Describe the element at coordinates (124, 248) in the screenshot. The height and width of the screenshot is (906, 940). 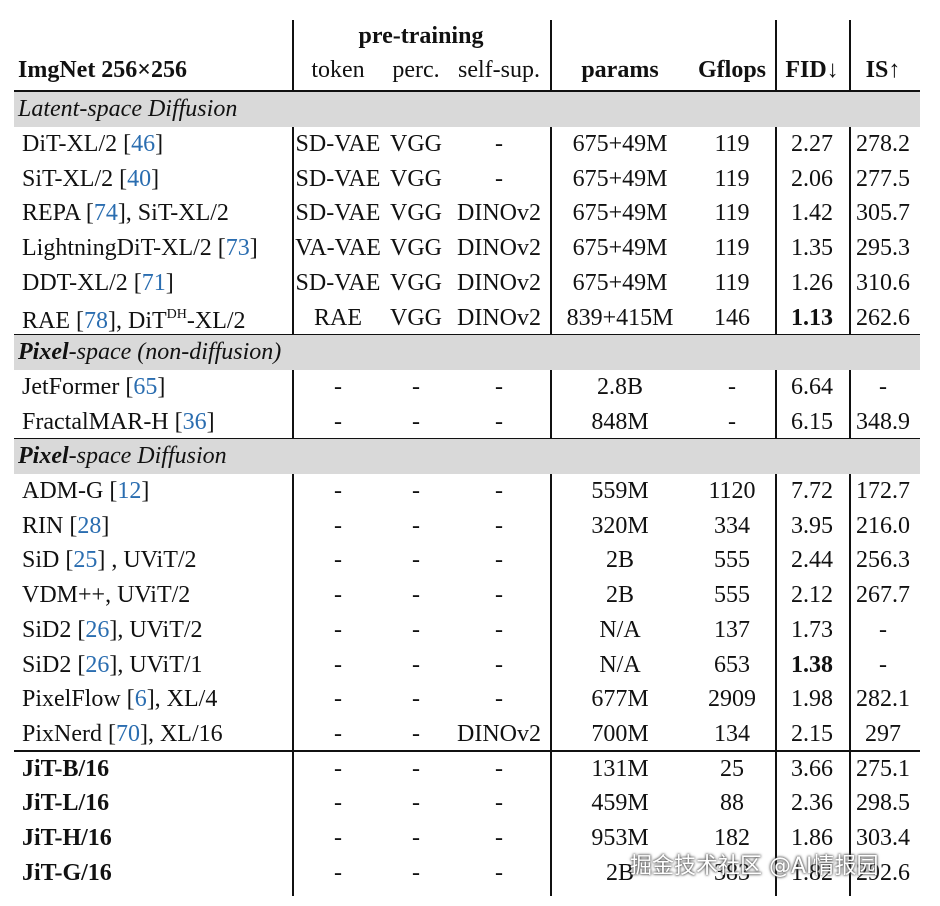
I see `text-segment: LightningDiT-XL/2 [` at that location.